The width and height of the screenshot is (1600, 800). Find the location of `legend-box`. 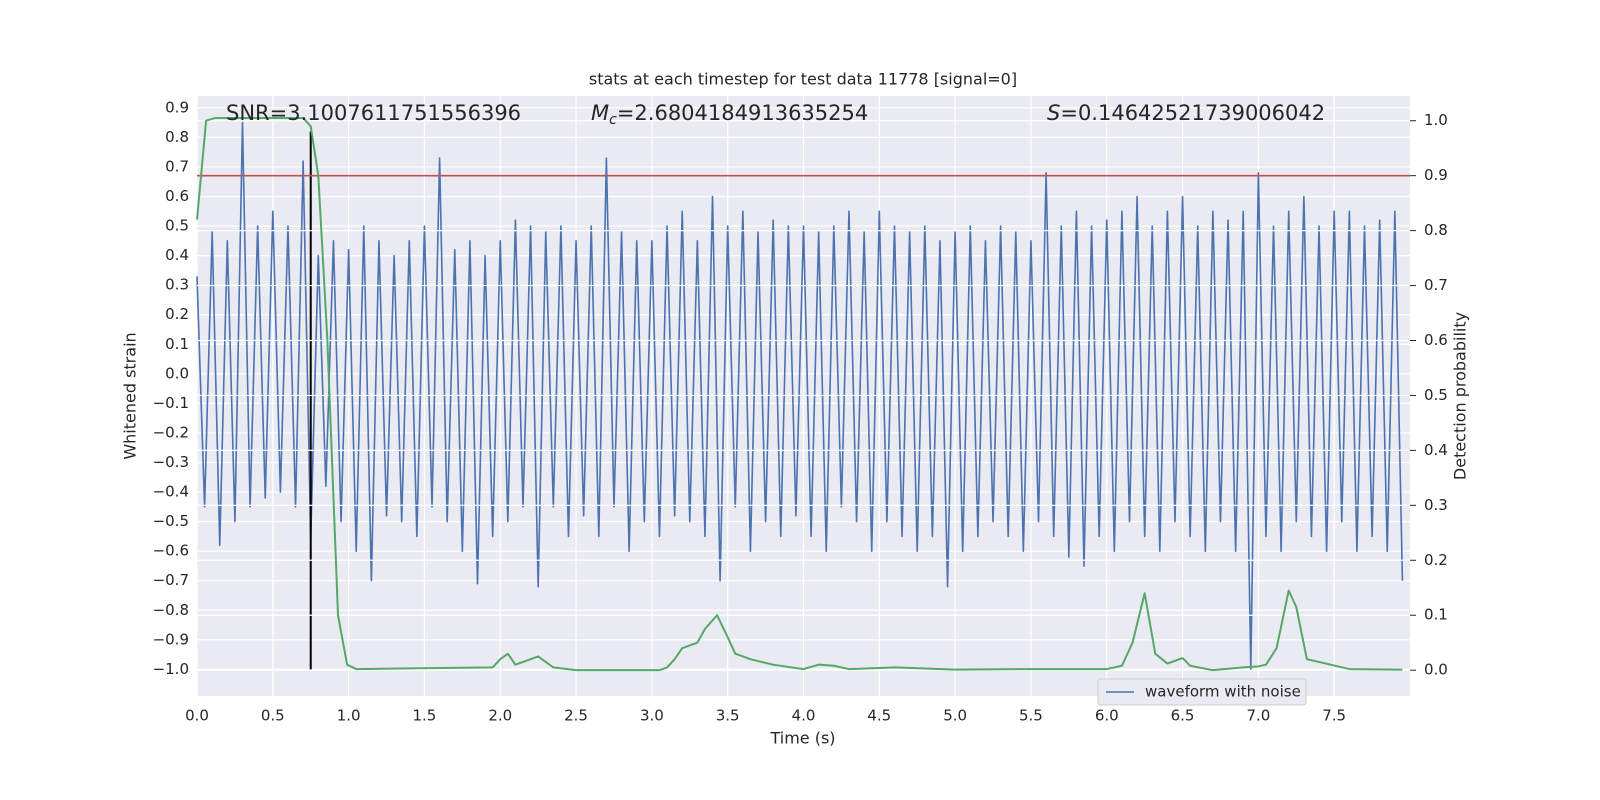

legend-box is located at coordinates (1202, 692).